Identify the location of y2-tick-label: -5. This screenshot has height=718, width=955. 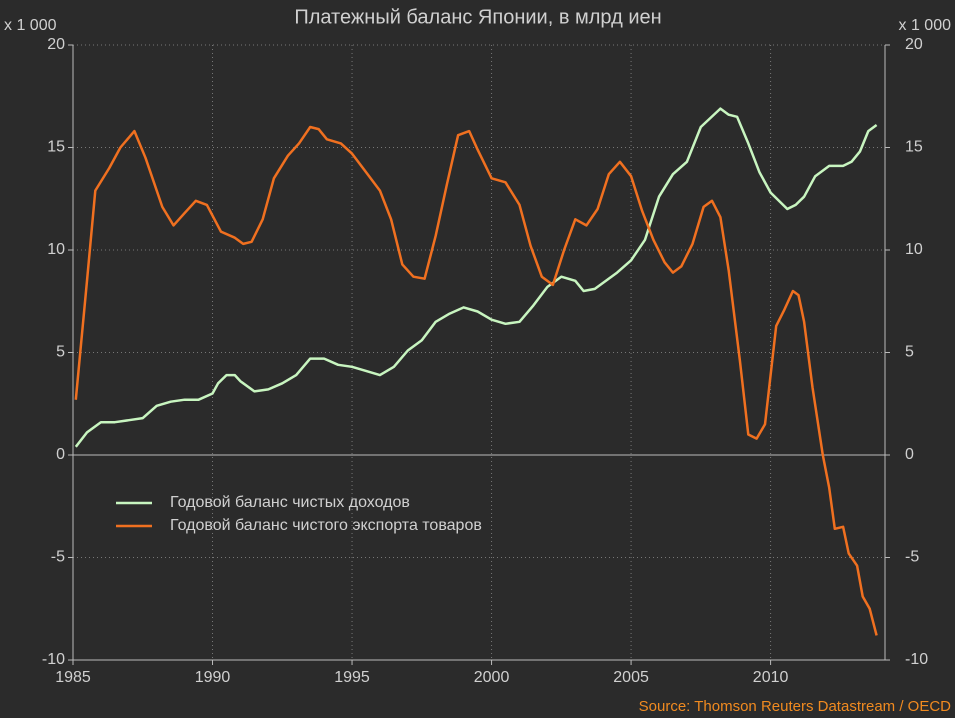
(912, 557).